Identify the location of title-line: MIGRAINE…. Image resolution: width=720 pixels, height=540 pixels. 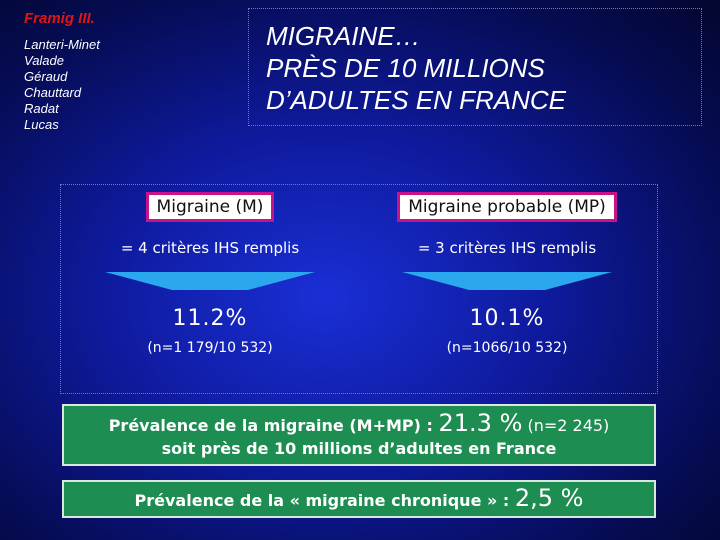
(343, 36).